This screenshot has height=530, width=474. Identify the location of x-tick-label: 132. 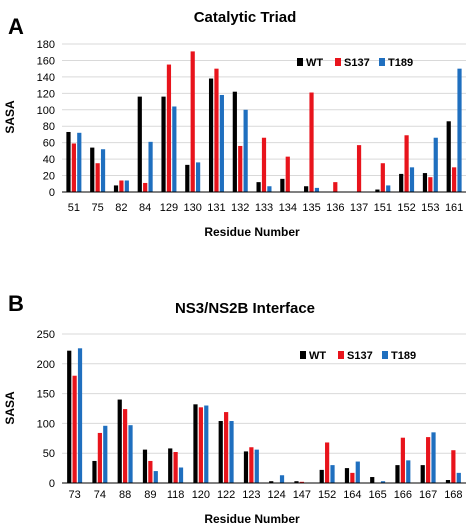
(240, 208).